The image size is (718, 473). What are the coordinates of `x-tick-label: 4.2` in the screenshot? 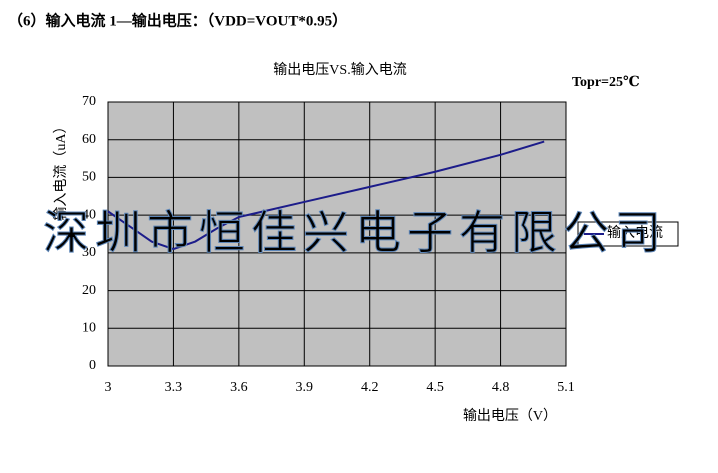 It's located at (370, 387).